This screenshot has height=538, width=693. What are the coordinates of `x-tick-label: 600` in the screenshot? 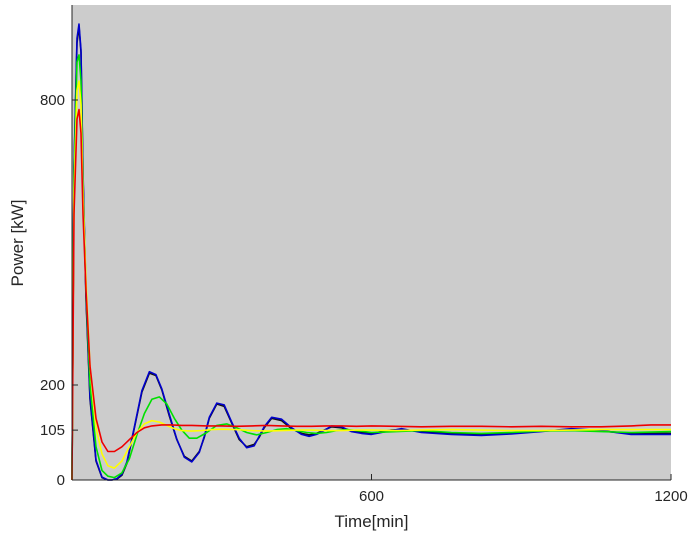 It's located at (371, 496).